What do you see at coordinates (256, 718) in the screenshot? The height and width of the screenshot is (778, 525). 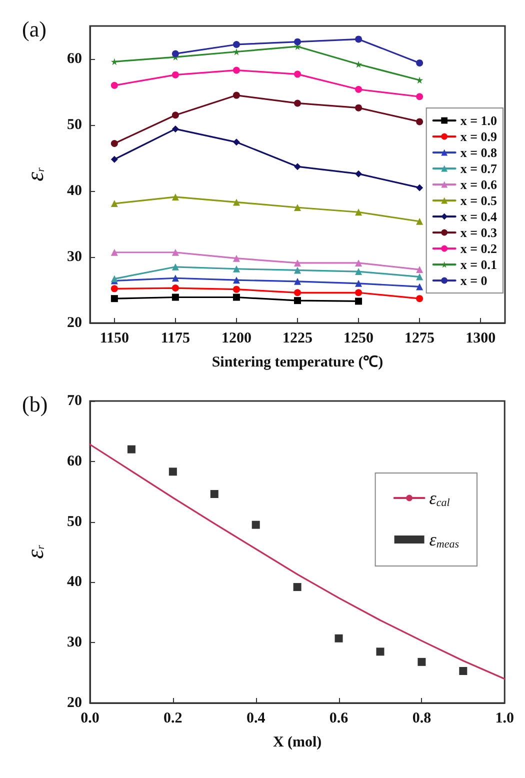 I see `x-tick-label: 0.4` at bounding box center [256, 718].